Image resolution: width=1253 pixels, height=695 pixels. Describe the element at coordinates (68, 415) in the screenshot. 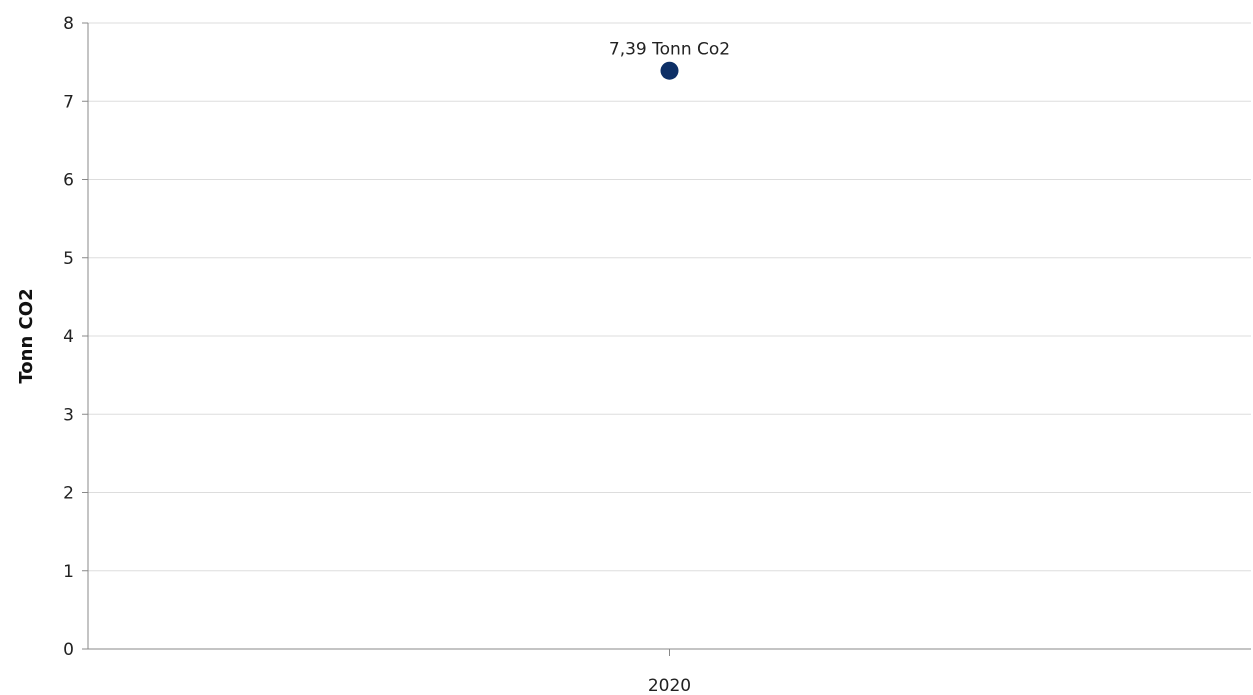

I see `y-tick-label: 3` at that location.